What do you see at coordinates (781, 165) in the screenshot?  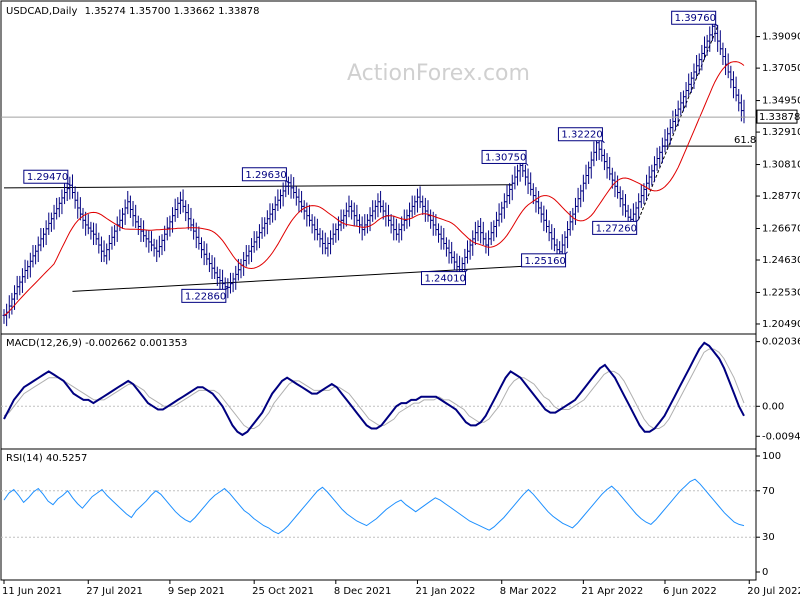 I see `price-y-tick-label: 1.30810` at bounding box center [781, 165].